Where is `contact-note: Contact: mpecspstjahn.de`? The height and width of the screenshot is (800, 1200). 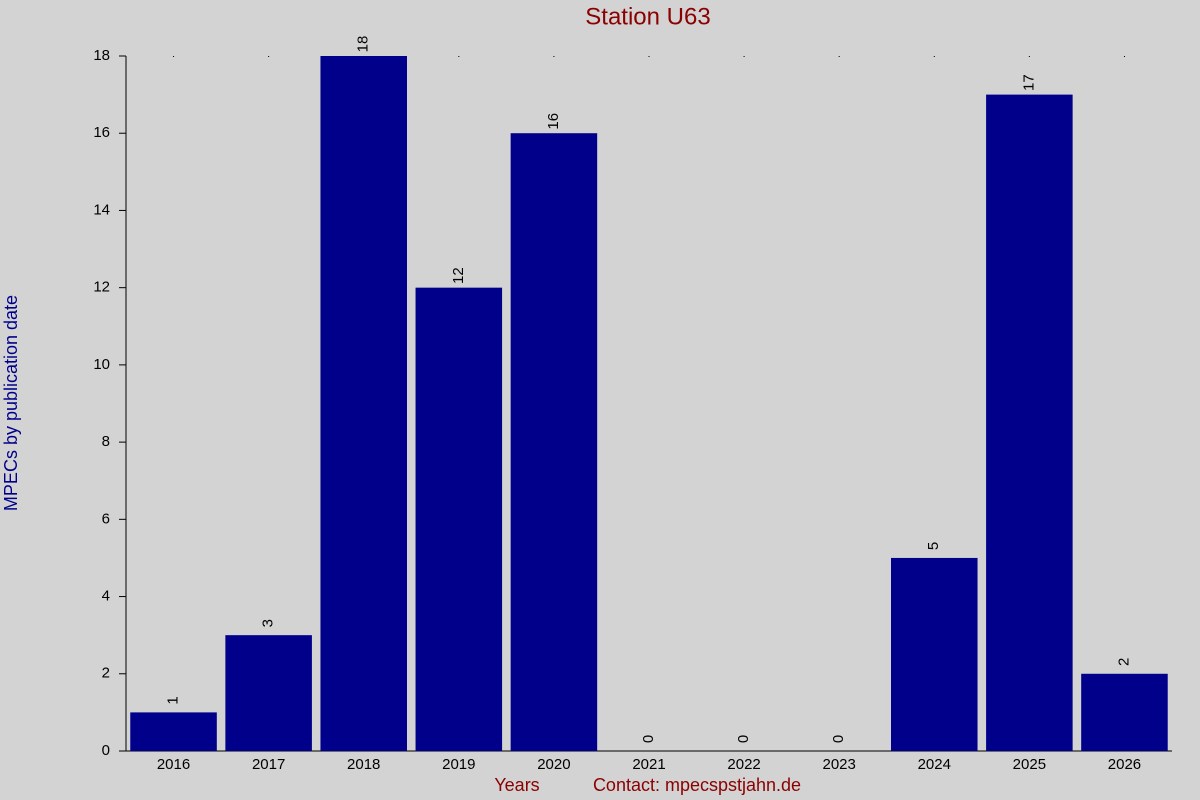
contact-note: Contact: mpecspstjahn.de is located at coordinates (697, 785).